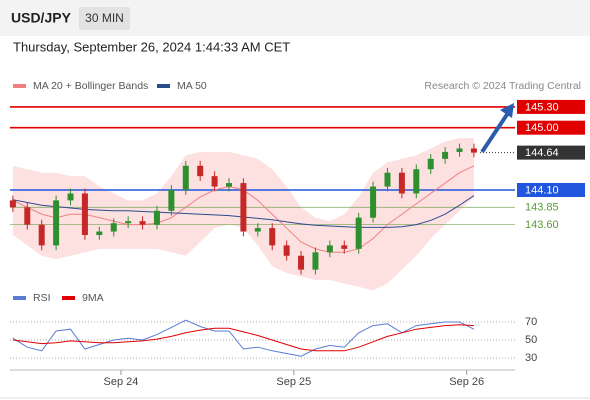 This screenshot has height=400, width=590. What do you see at coordinates (542, 128) in the screenshot?
I see `level-label: 145.00` at bounding box center [542, 128].